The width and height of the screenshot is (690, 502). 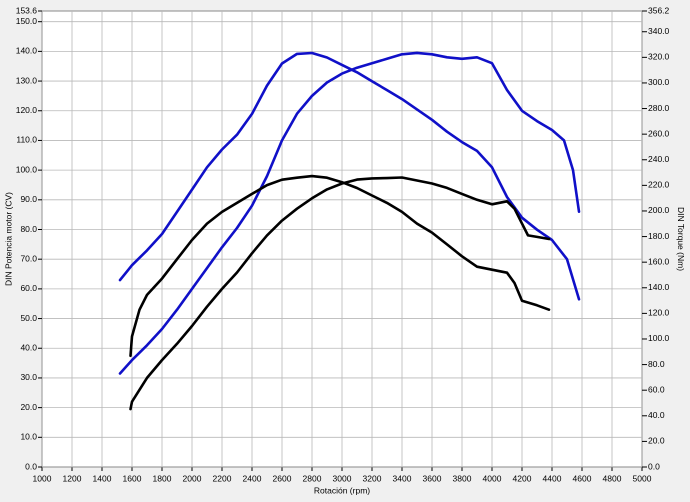 What do you see at coordinates (222, 478) in the screenshot?
I see `x-tick-label: 2200` at bounding box center [222, 478].